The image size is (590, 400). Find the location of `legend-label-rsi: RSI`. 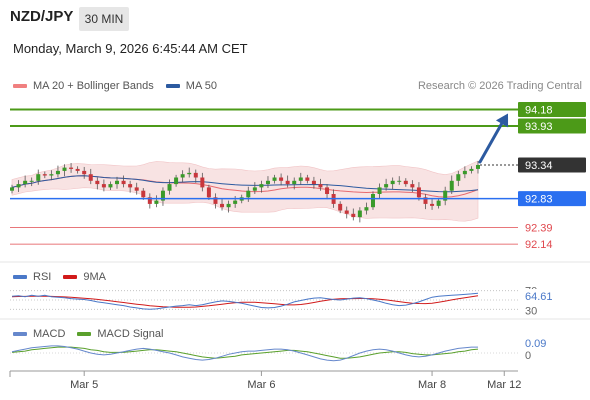

legend-label-rsi: RSI is located at coordinates (42, 277).